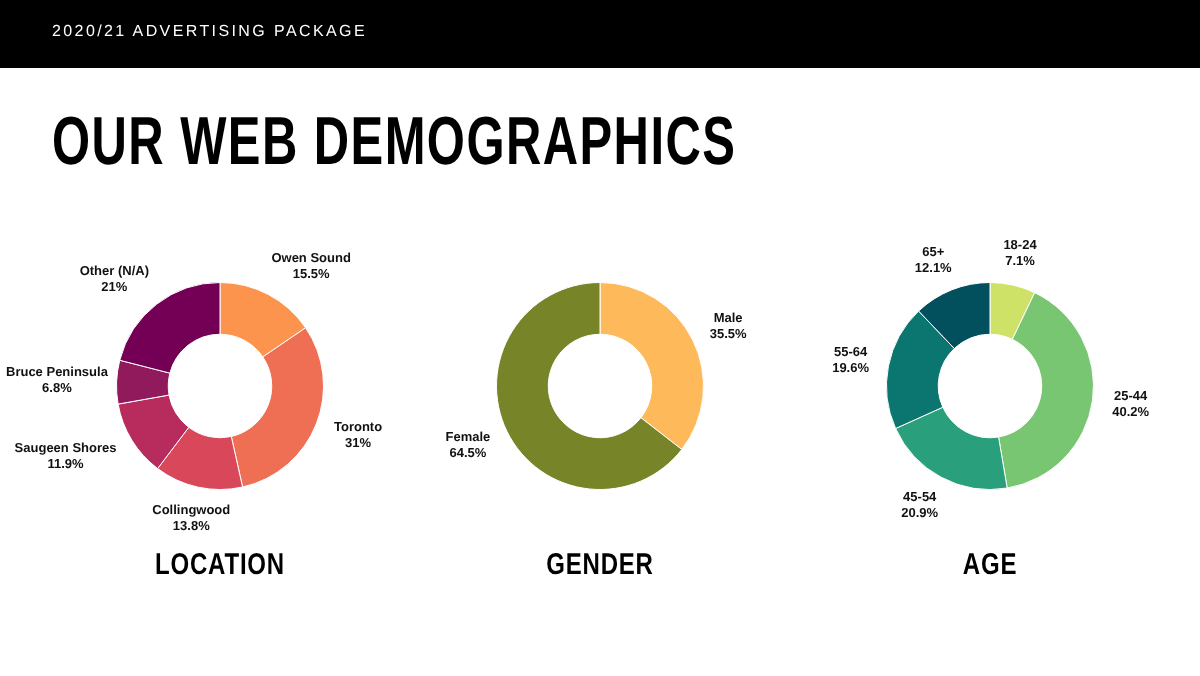 The height and width of the screenshot is (676, 1200). What do you see at coordinates (220, 565) in the screenshot?
I see `text: LOCATION` at bounding box center [220, 565].